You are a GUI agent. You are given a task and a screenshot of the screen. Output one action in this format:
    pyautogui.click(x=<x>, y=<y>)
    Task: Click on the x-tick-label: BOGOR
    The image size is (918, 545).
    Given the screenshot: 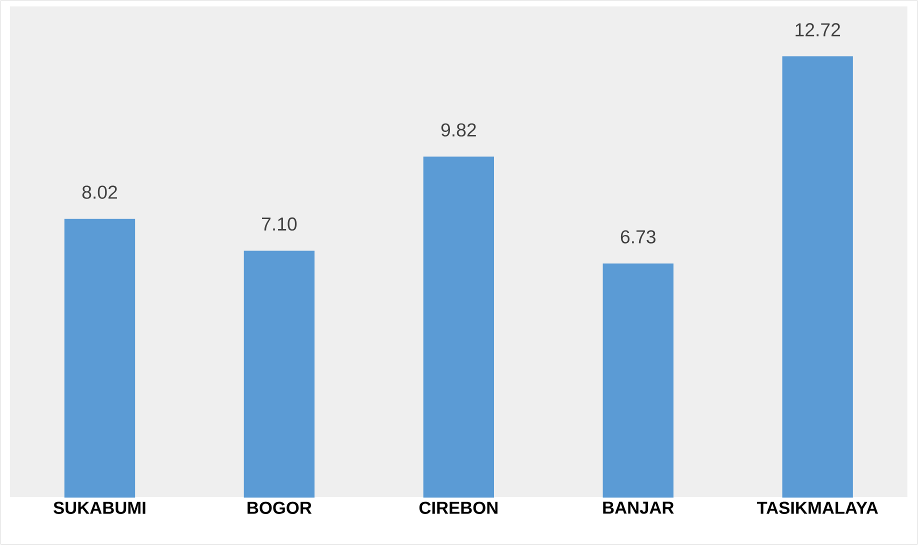 What is the action you would take?
    pyautogui.click(x=280, y=508)
    